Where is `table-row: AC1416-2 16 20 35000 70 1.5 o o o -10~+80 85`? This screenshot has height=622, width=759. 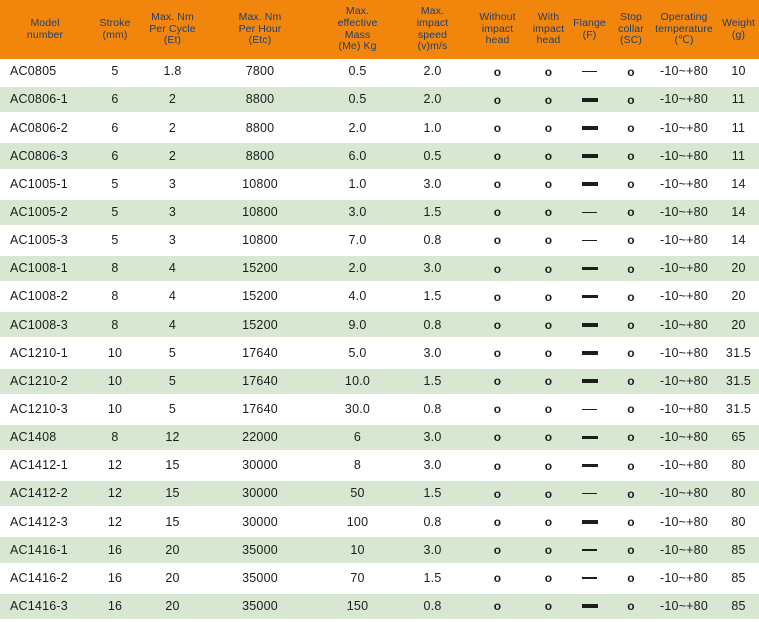 table-row: AC1416-2 16 20 35000 70 1.5 o o o -10~+80 85 is located at coordinates (379, 579).